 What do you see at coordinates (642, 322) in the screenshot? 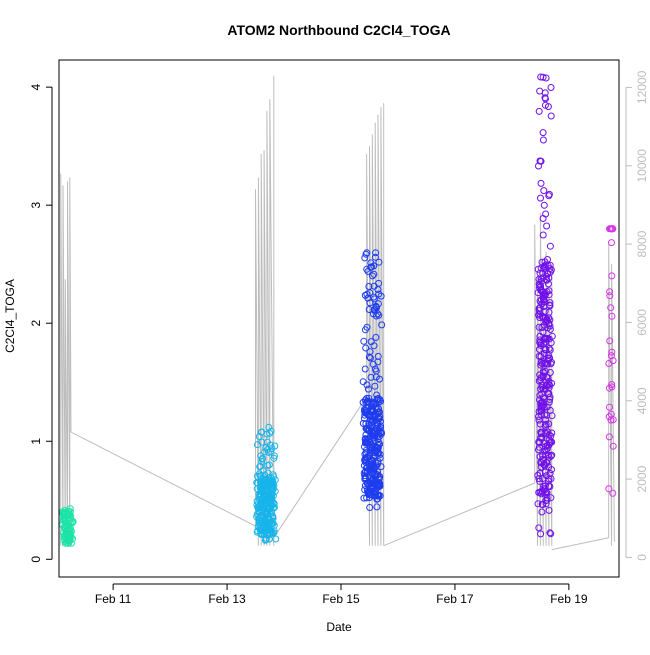
I see `right-tick-label: 6000` at bounding box center [642, 322].